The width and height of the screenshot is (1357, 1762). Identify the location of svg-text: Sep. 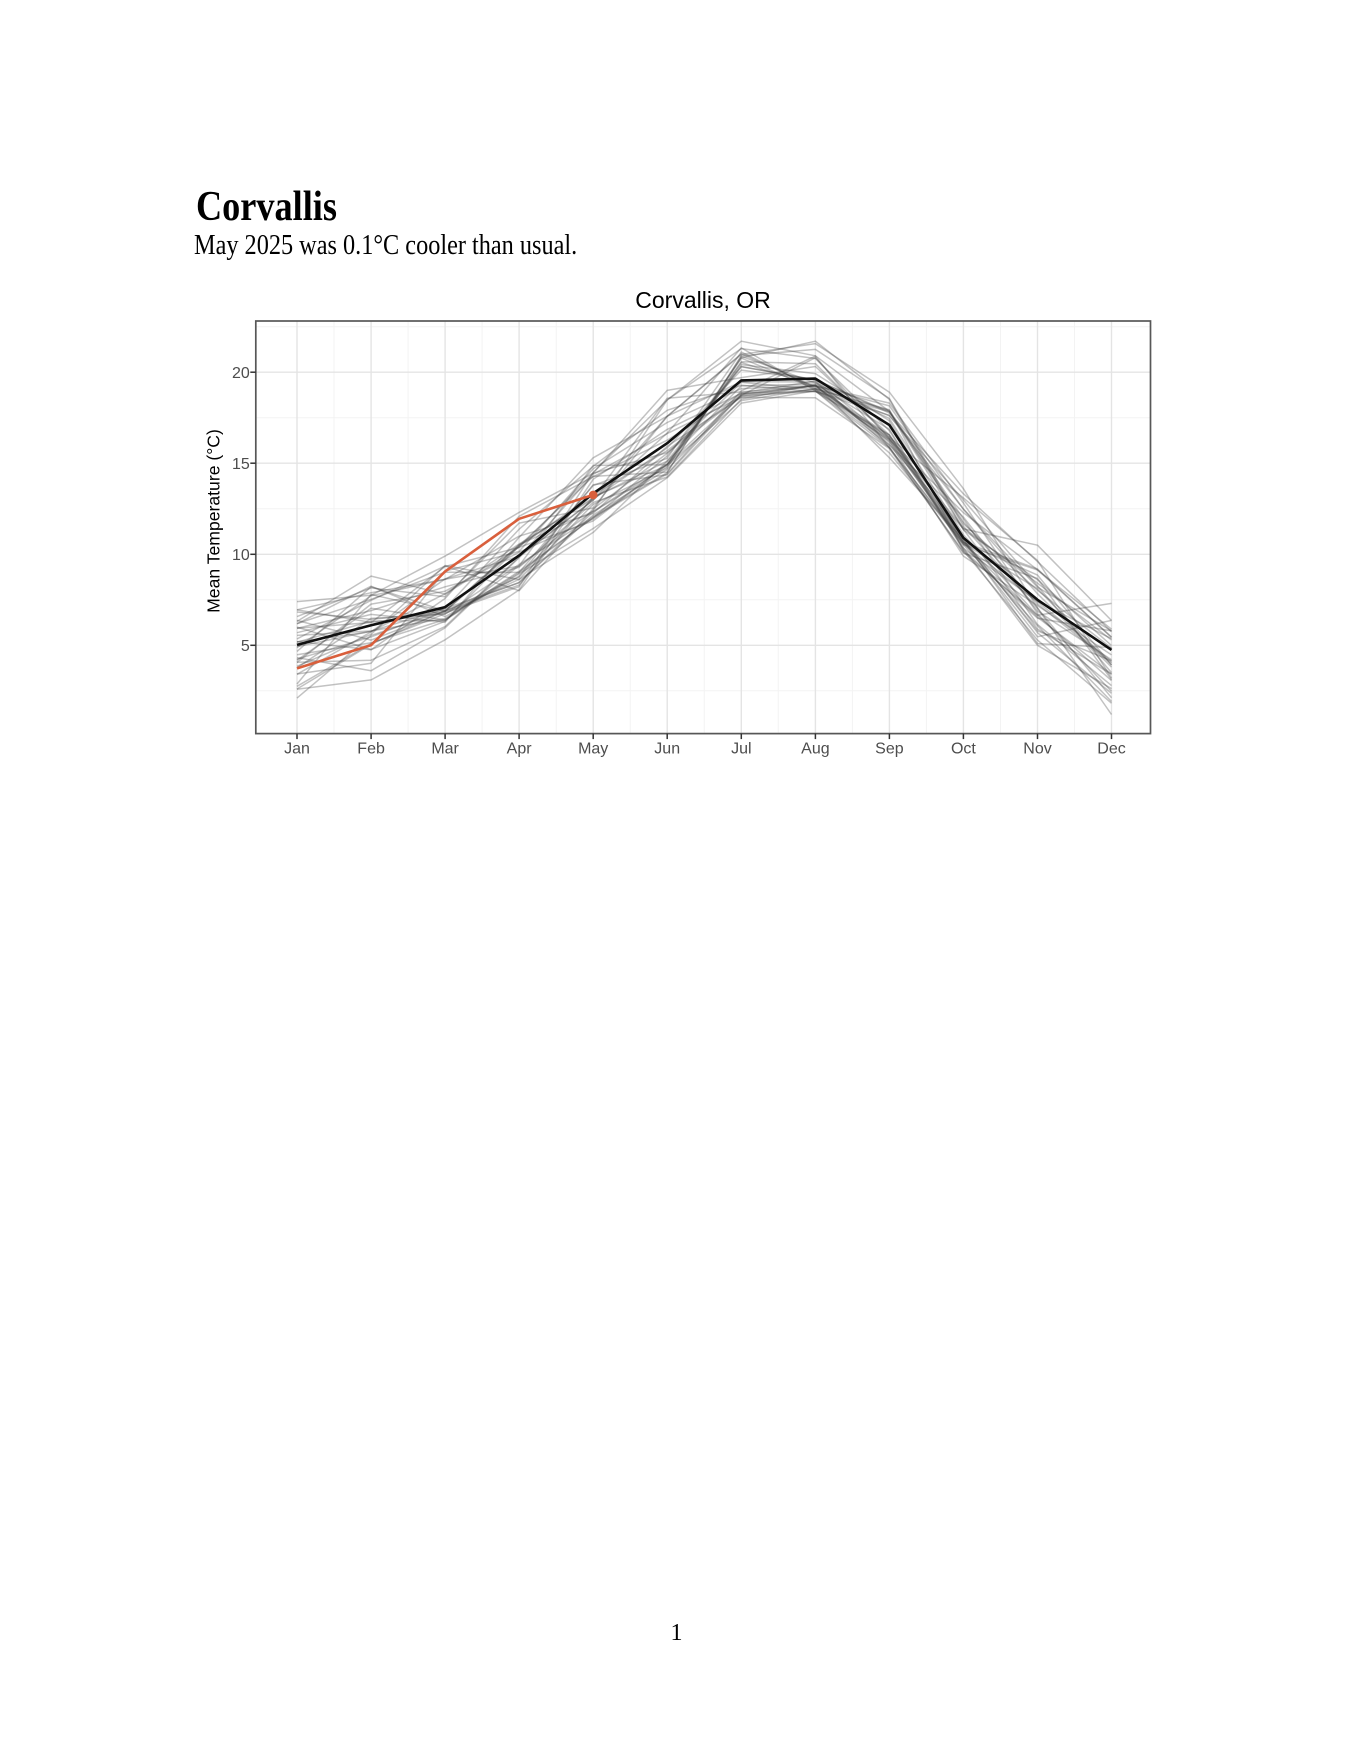
(889, 749).